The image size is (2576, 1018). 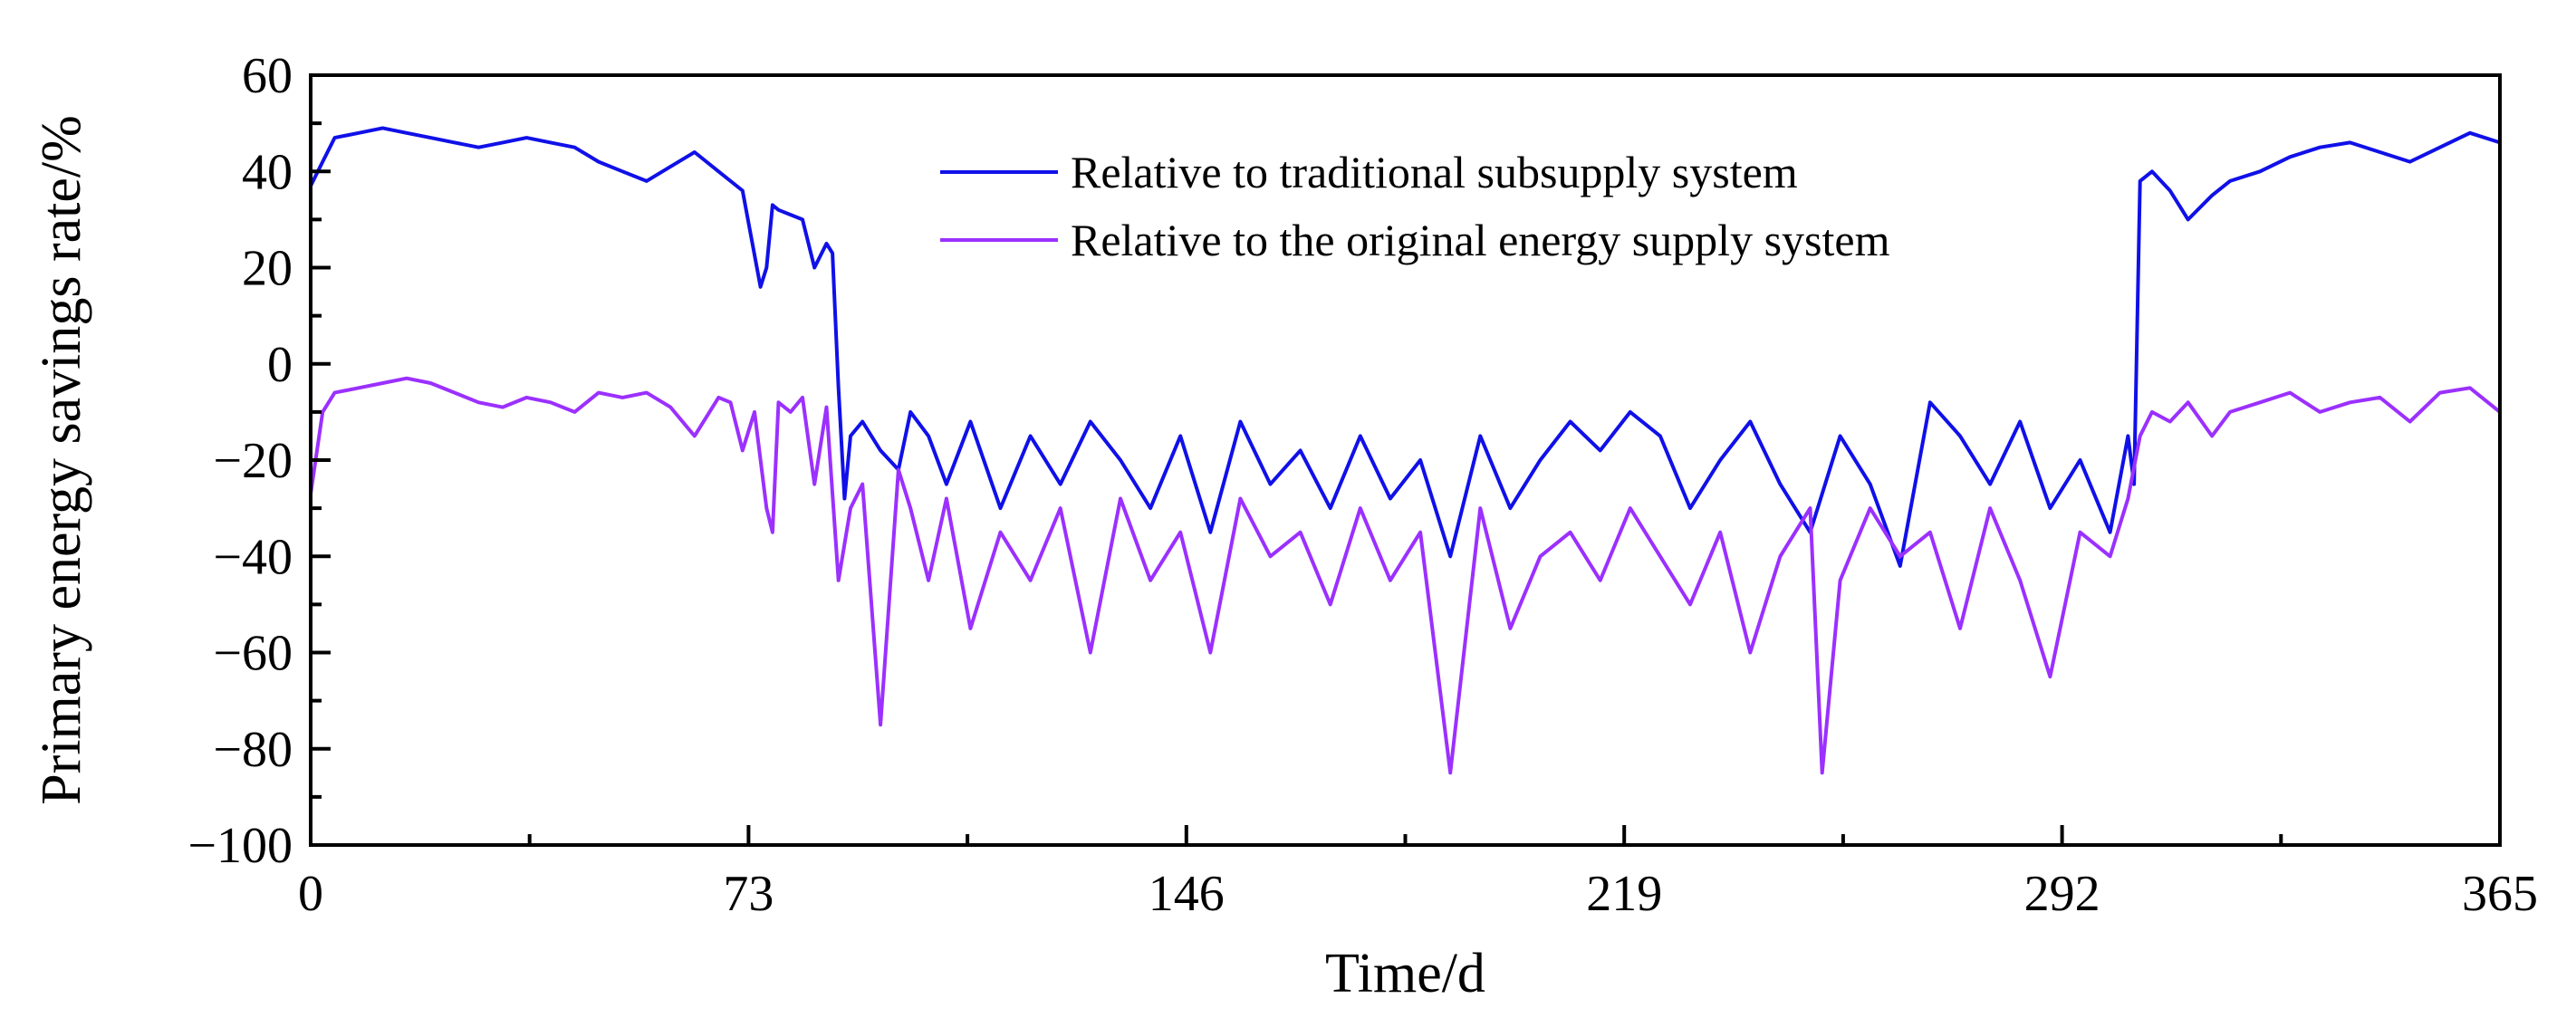 I want to click on y-tick-label: −80, so click(x=253, y=750).